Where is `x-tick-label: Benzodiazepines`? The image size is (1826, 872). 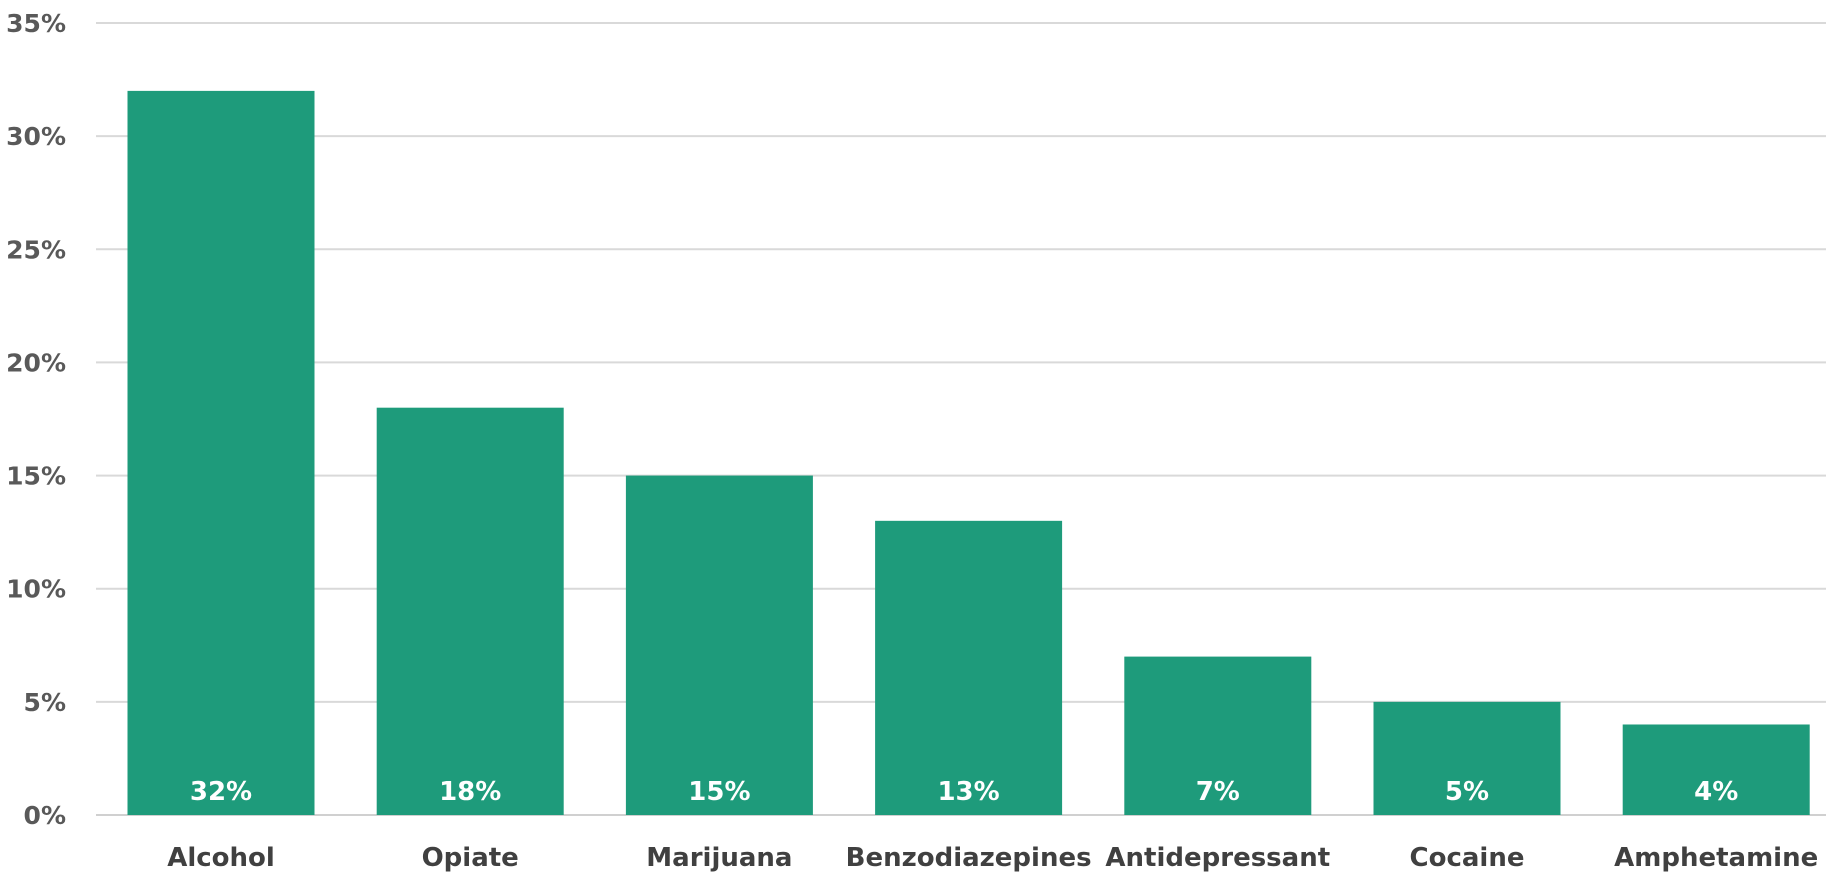 x-tick-label: Benzodiazepines is located at coordinates (969, 857).